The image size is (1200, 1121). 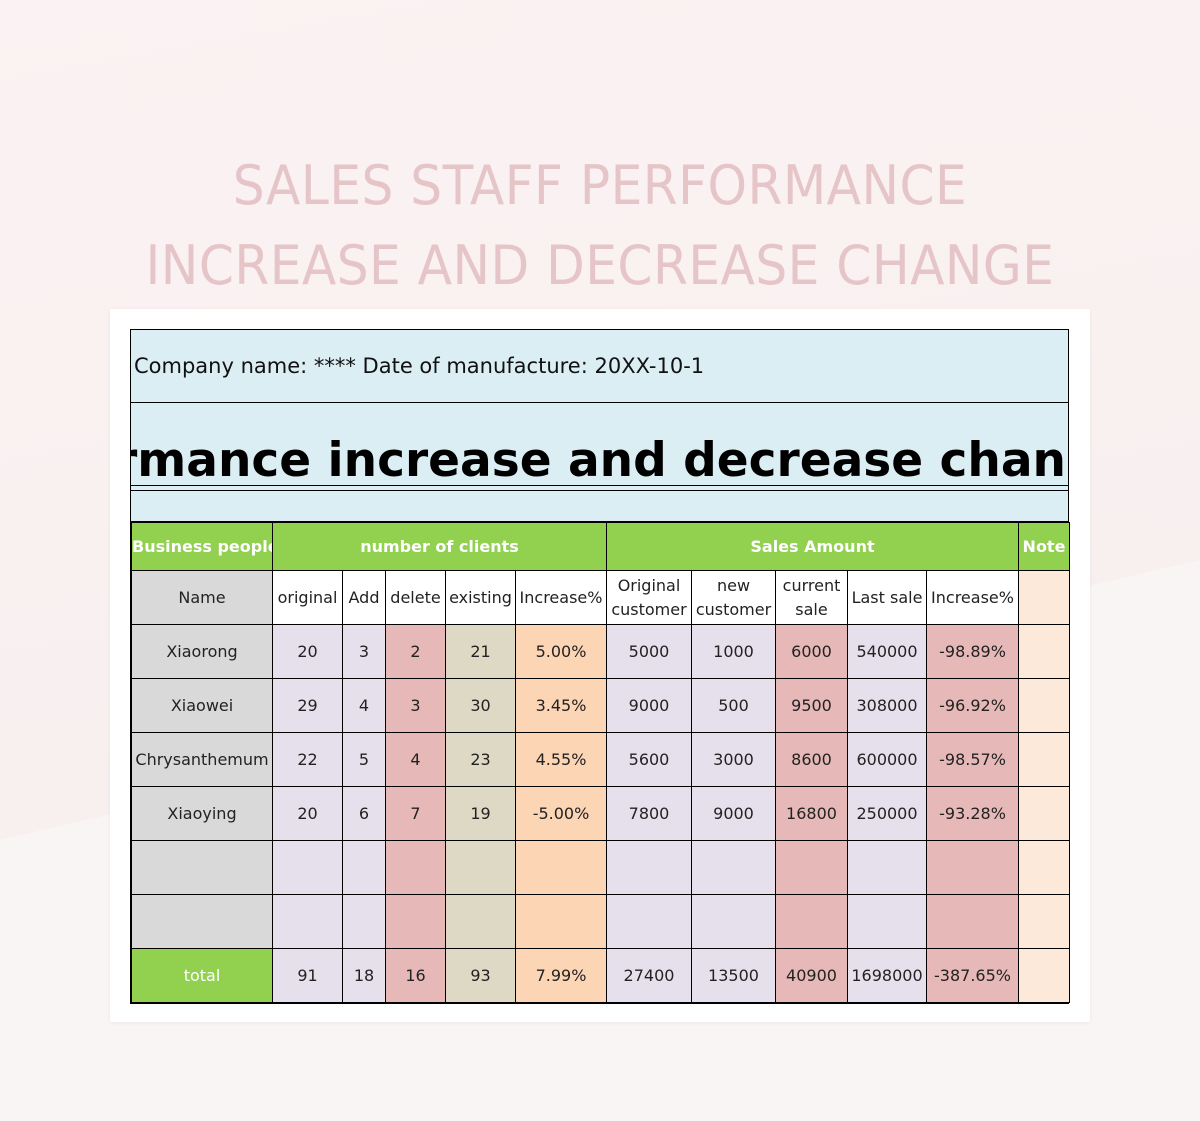 I want to click on cell-delete: 7, so click(x=415, y=813).